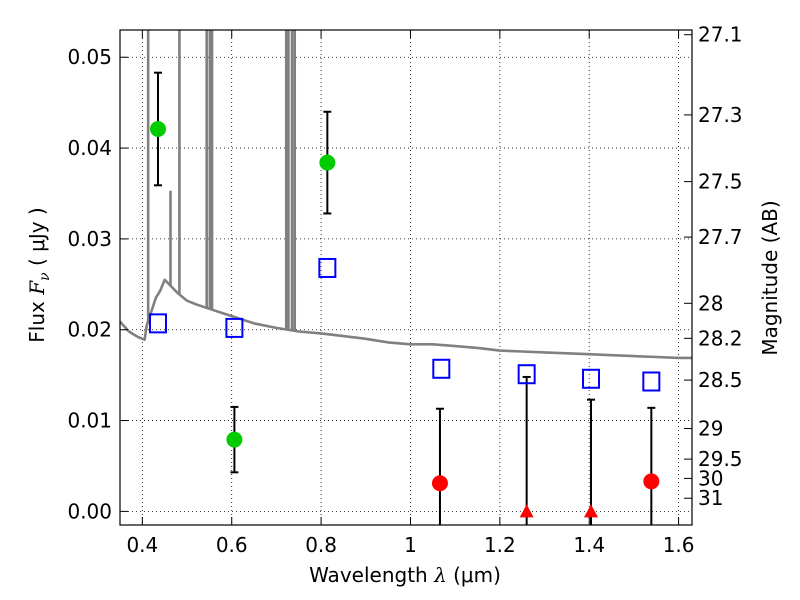  What do you see at coordinates (321, 545) in the screenshot?
I see `x-tick-label: 0.8` at bounding box center [321, 545].